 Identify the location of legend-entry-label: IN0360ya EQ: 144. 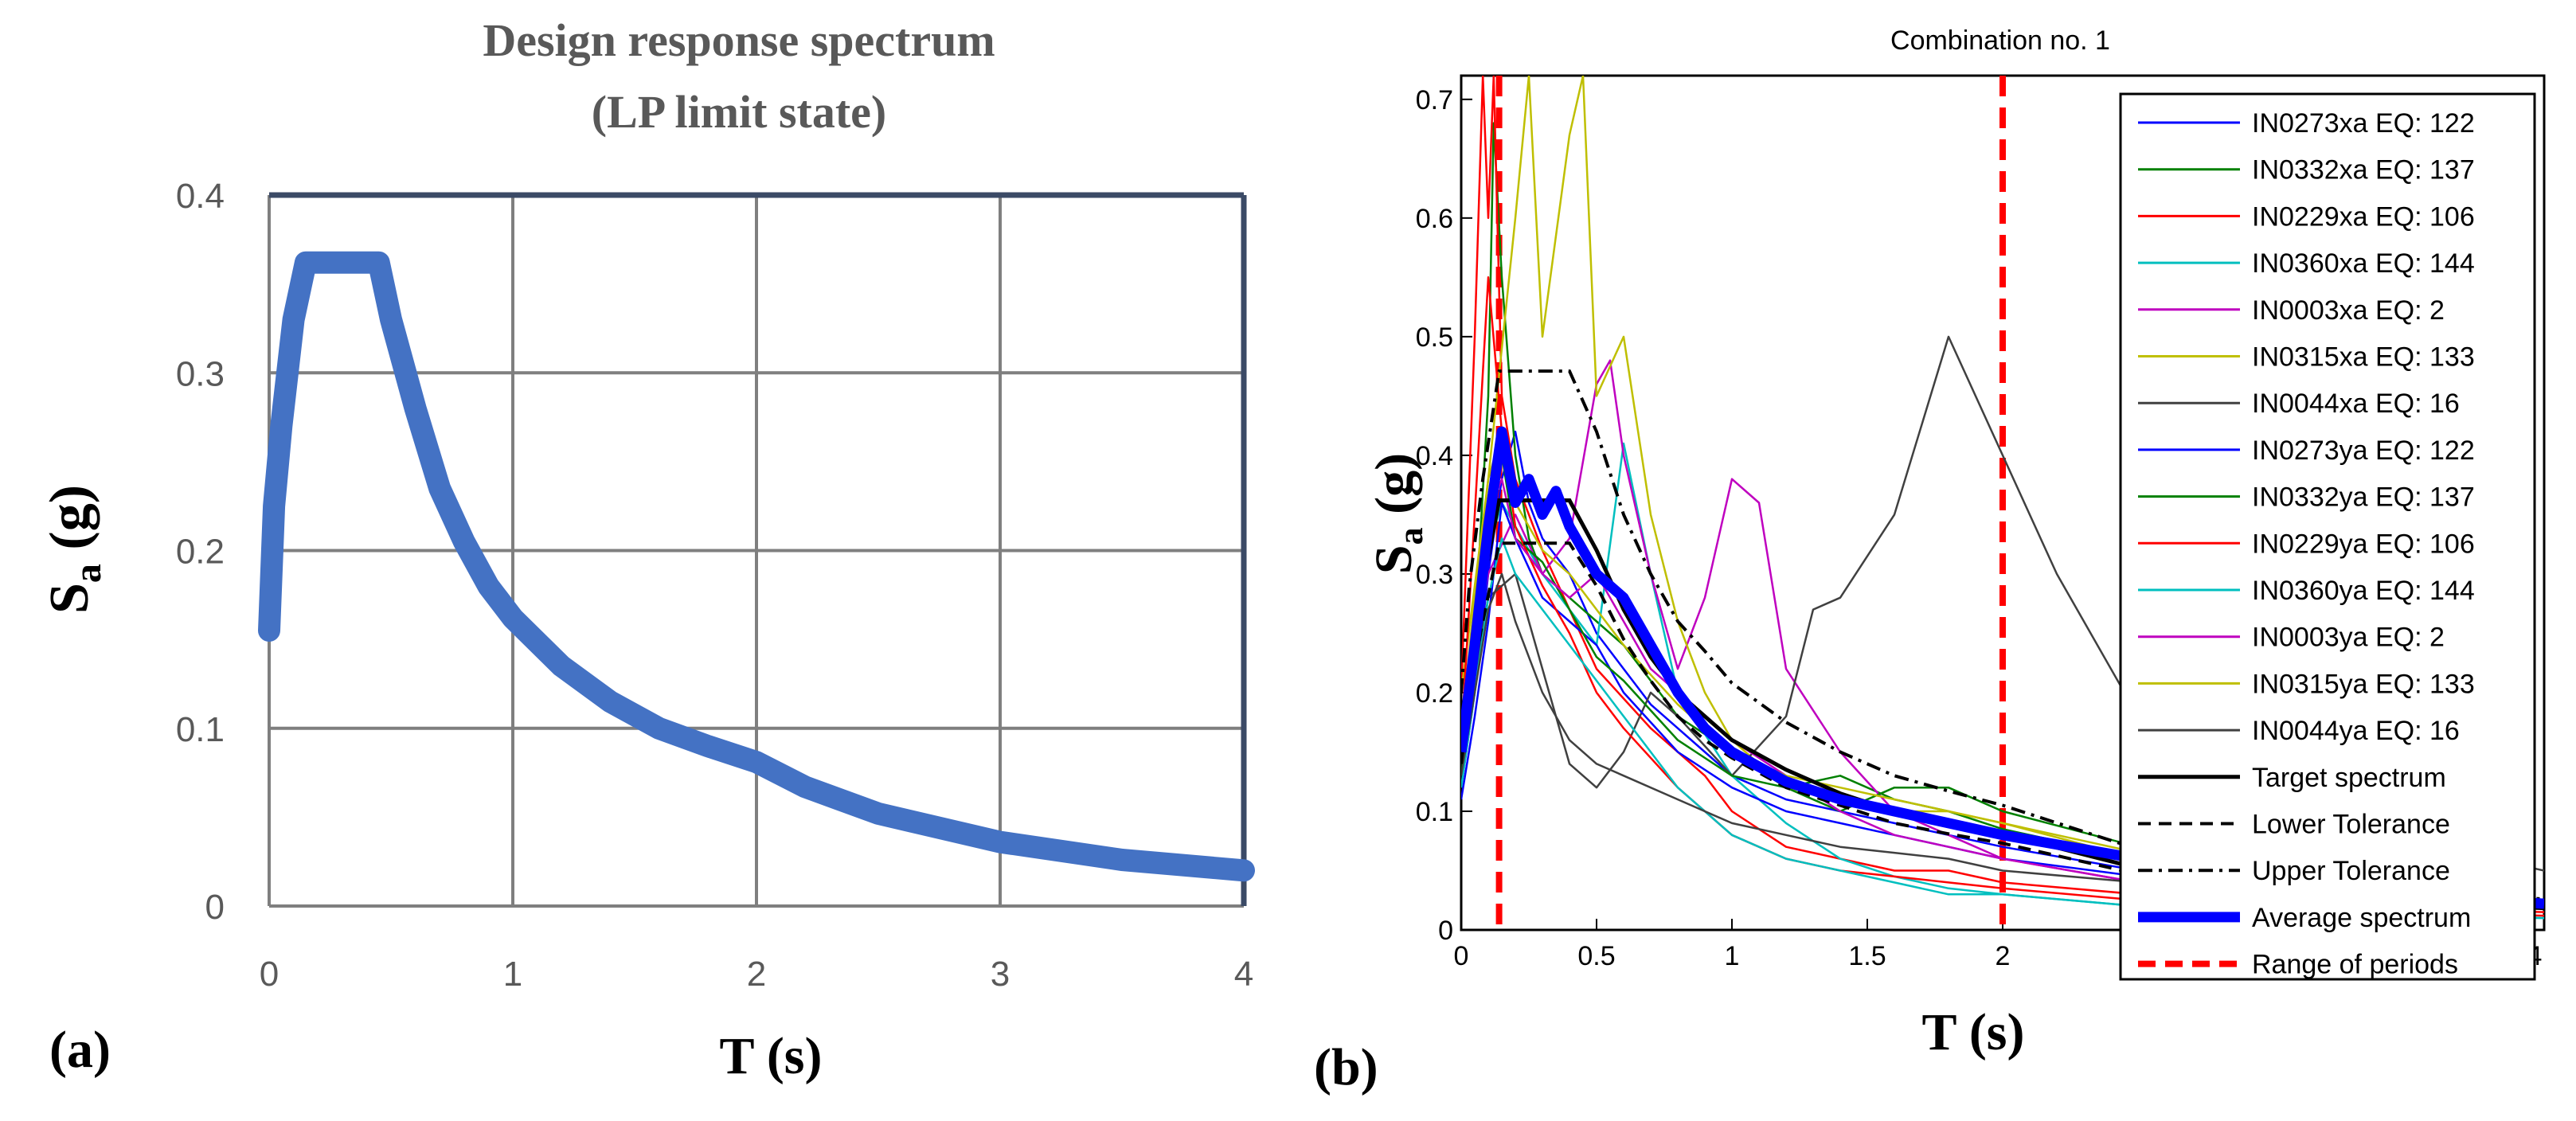
(2363, 591).